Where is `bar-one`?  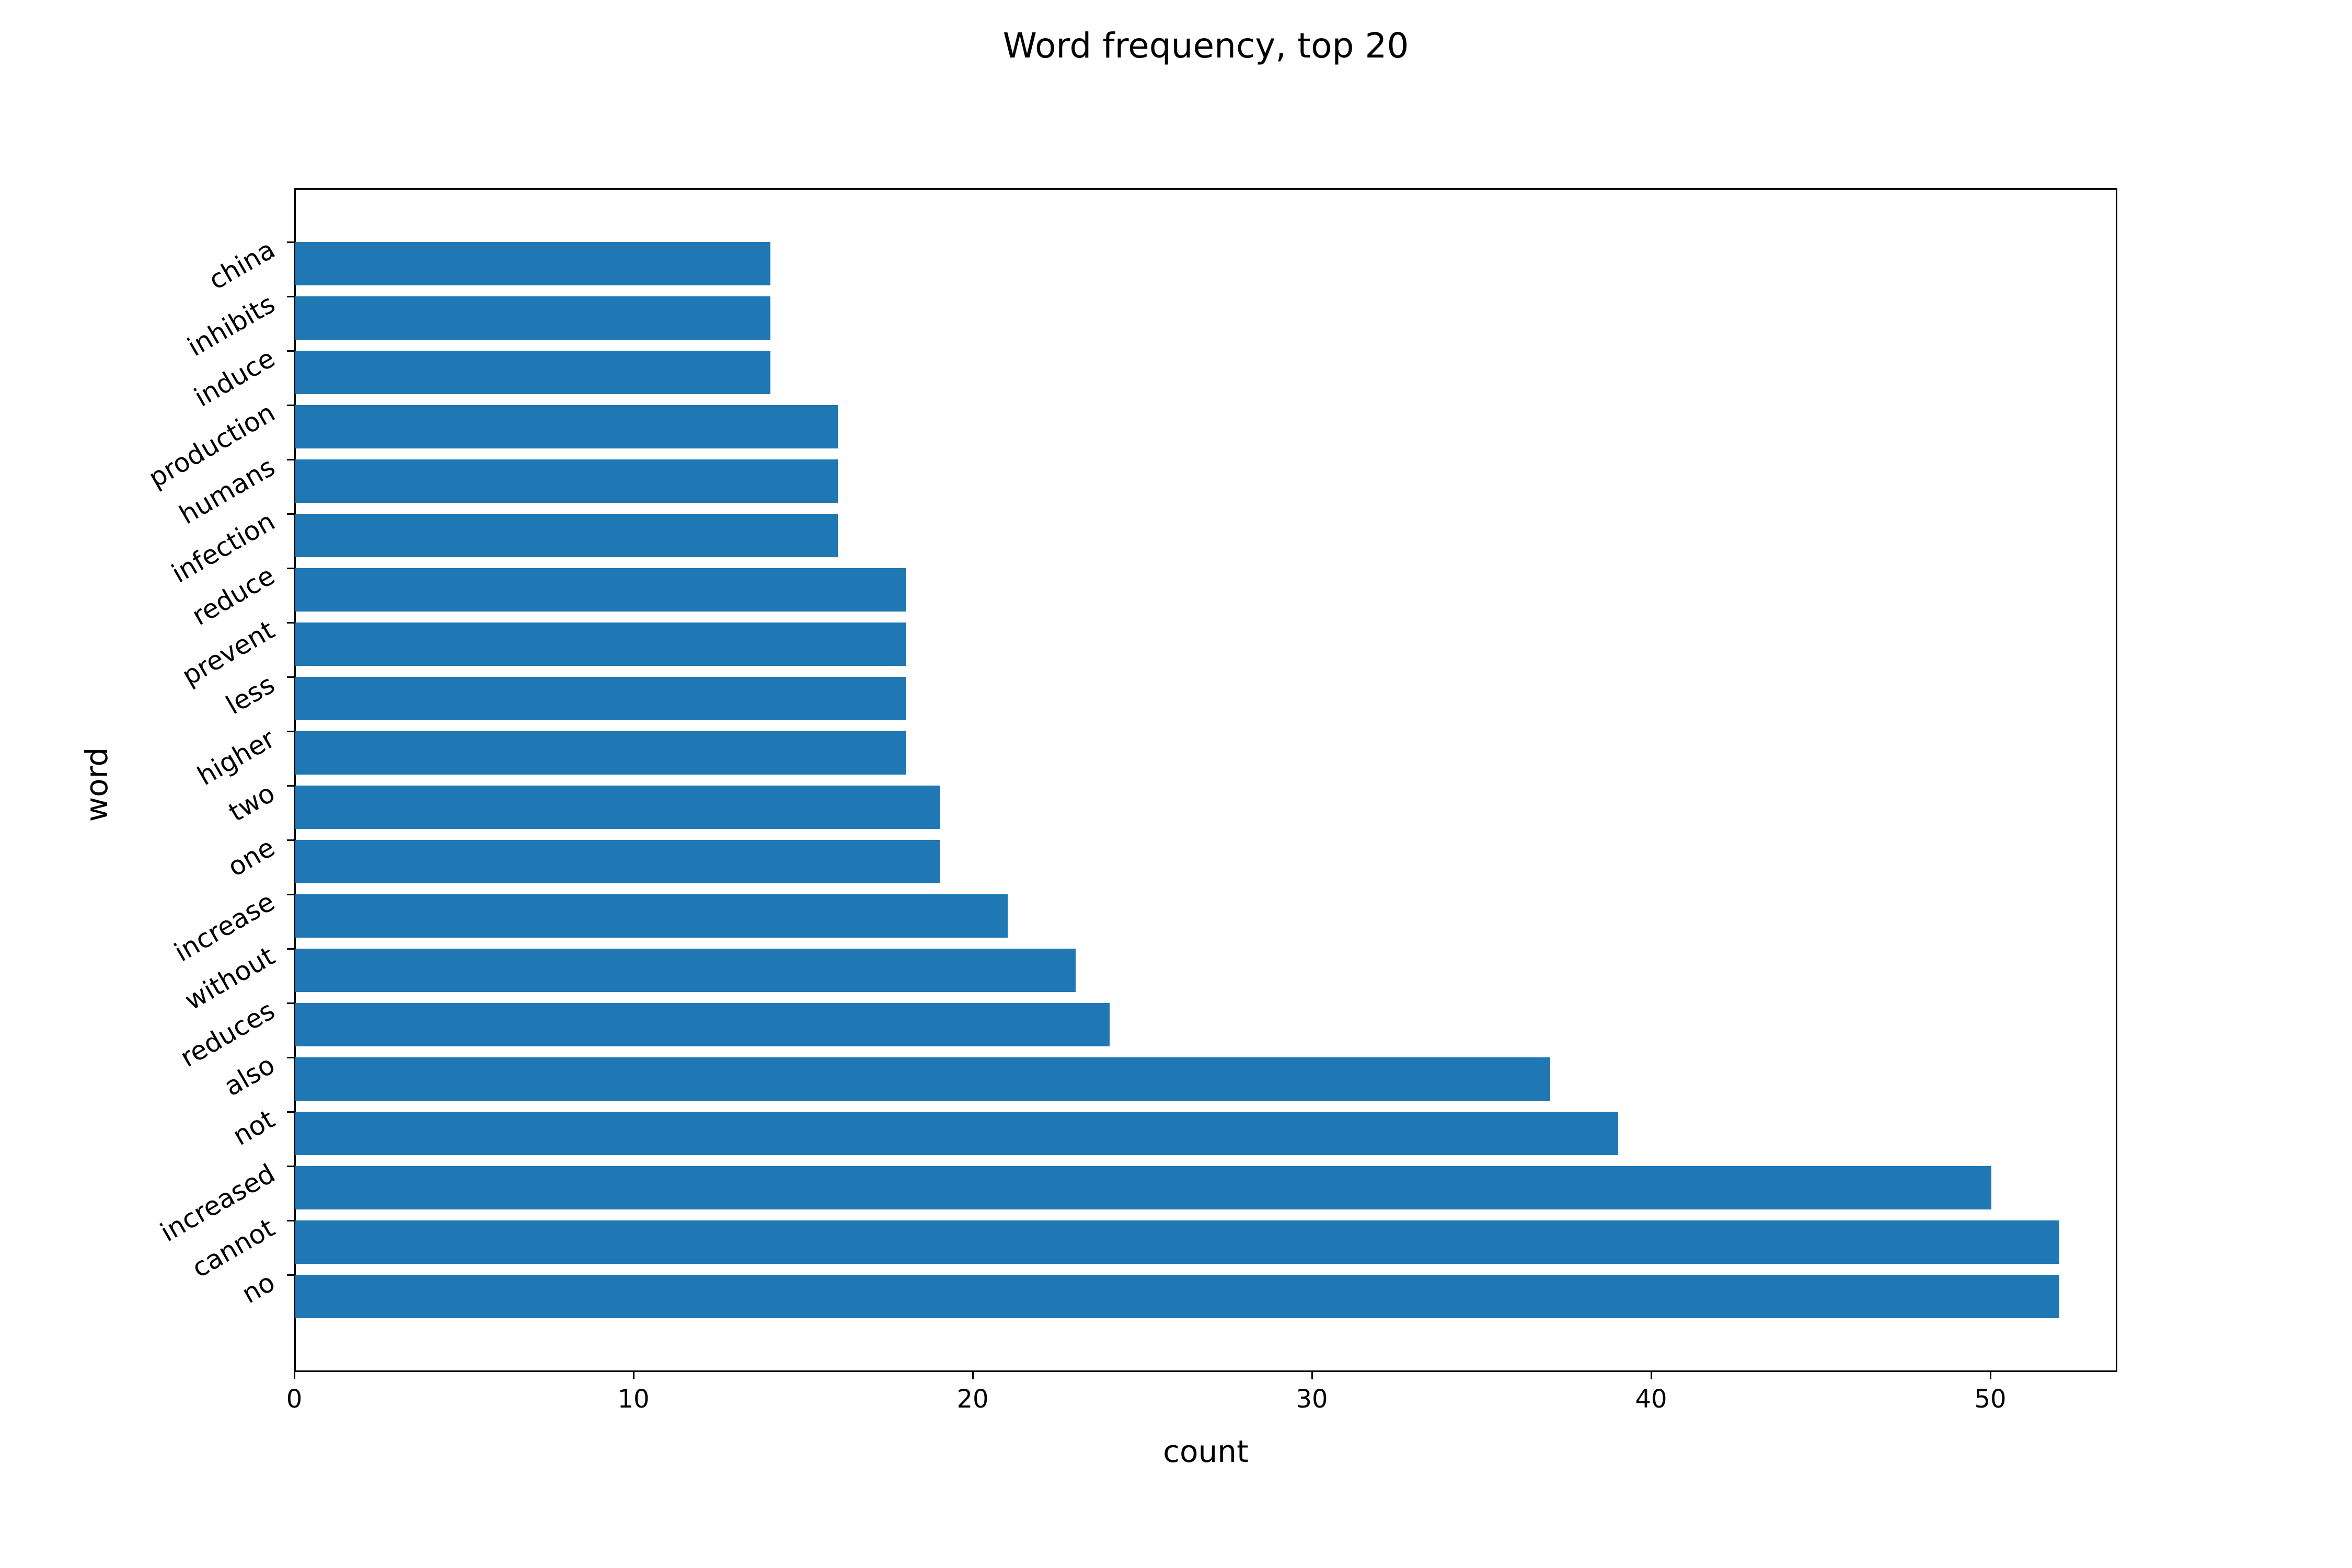 bar-one is located at coordinates (617, 861).